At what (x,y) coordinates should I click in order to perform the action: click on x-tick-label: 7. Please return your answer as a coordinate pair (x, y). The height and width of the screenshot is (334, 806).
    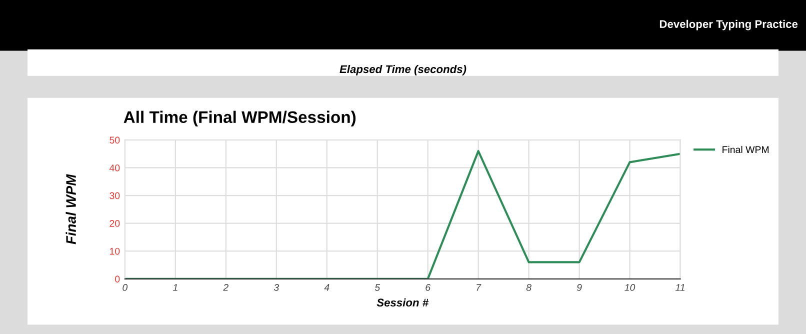
    Looking at the image, I should click on (479, 287).